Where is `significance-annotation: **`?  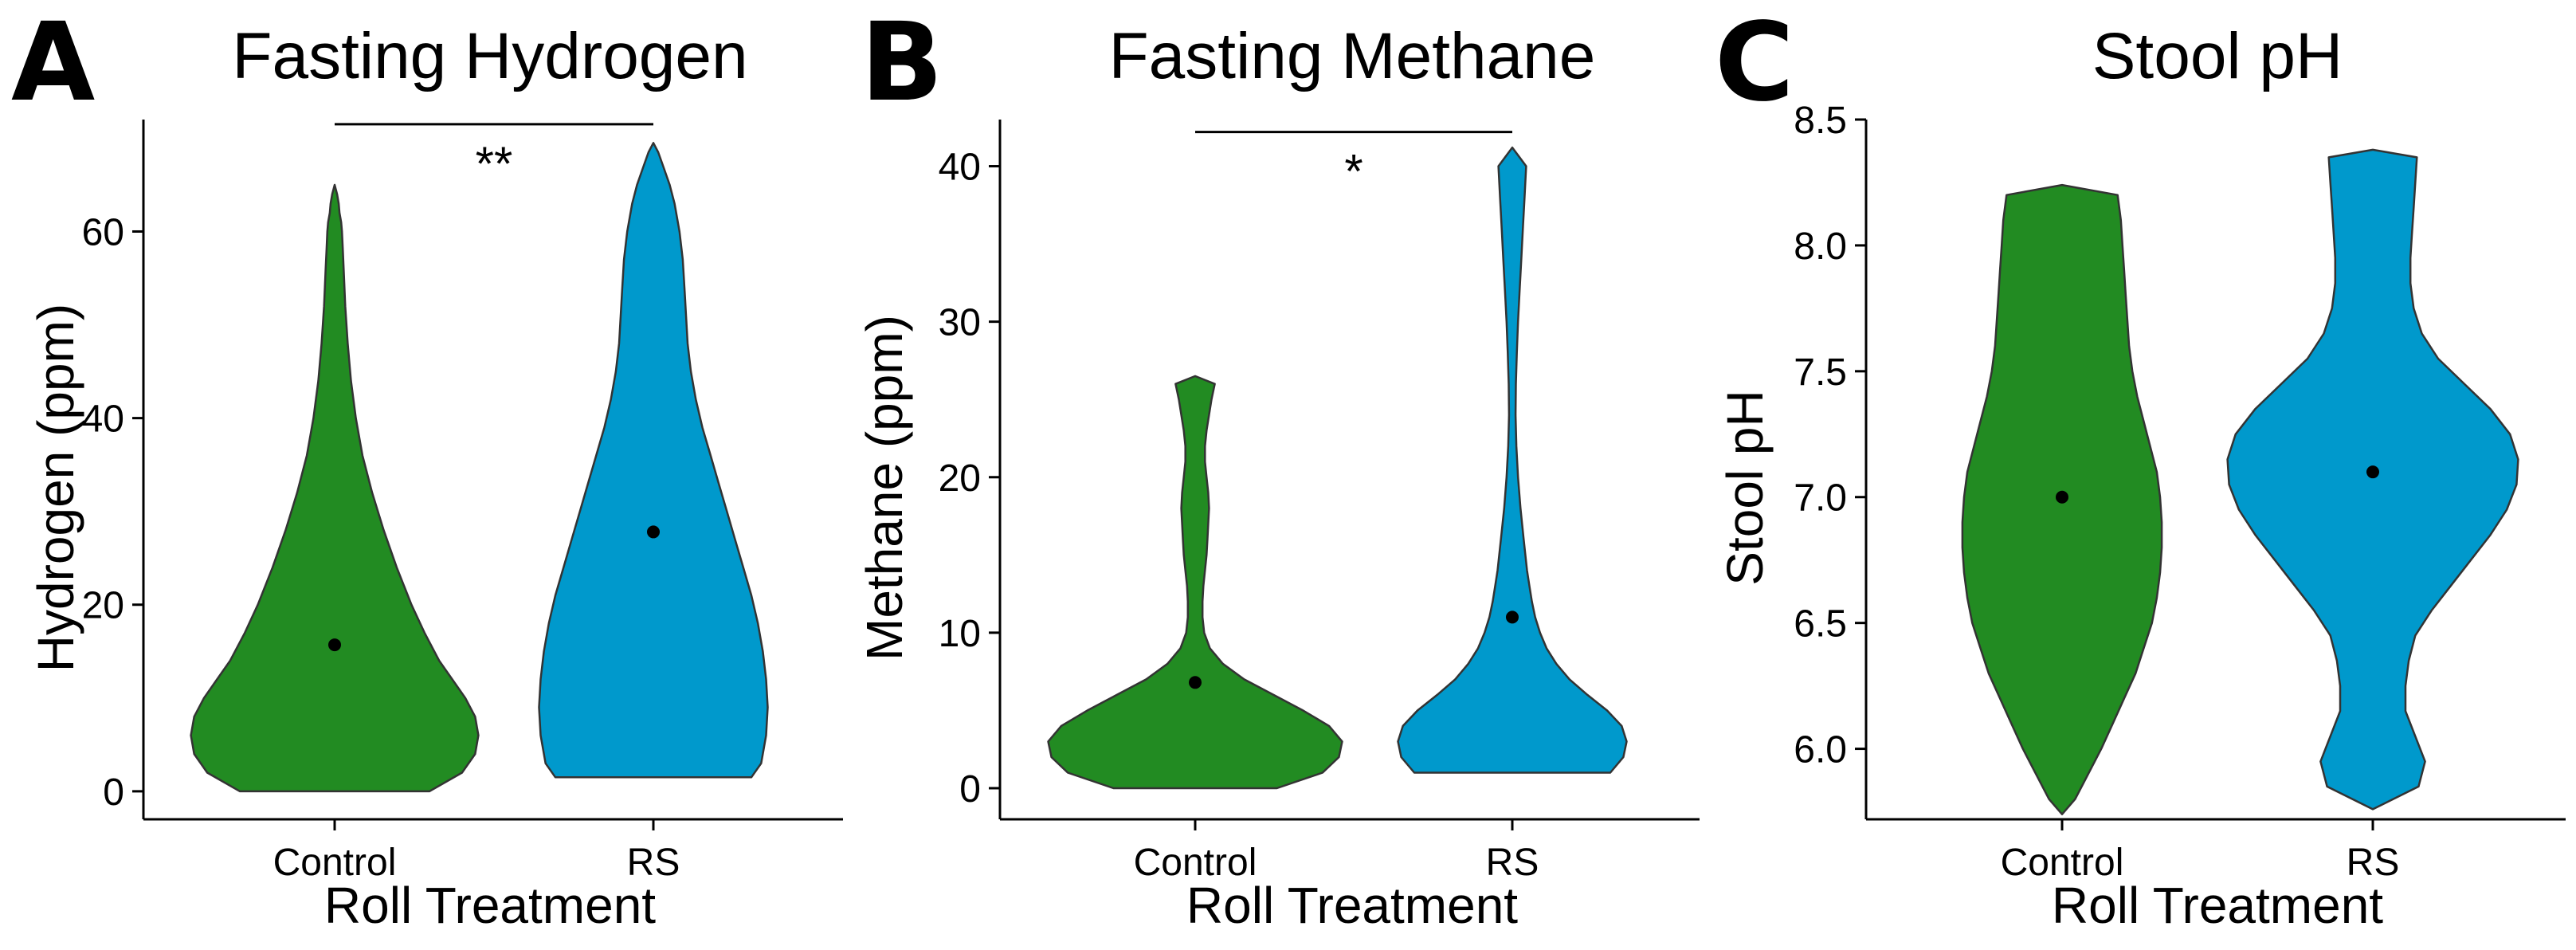 significance-annotation: ** is located at coordinates (494, 156).